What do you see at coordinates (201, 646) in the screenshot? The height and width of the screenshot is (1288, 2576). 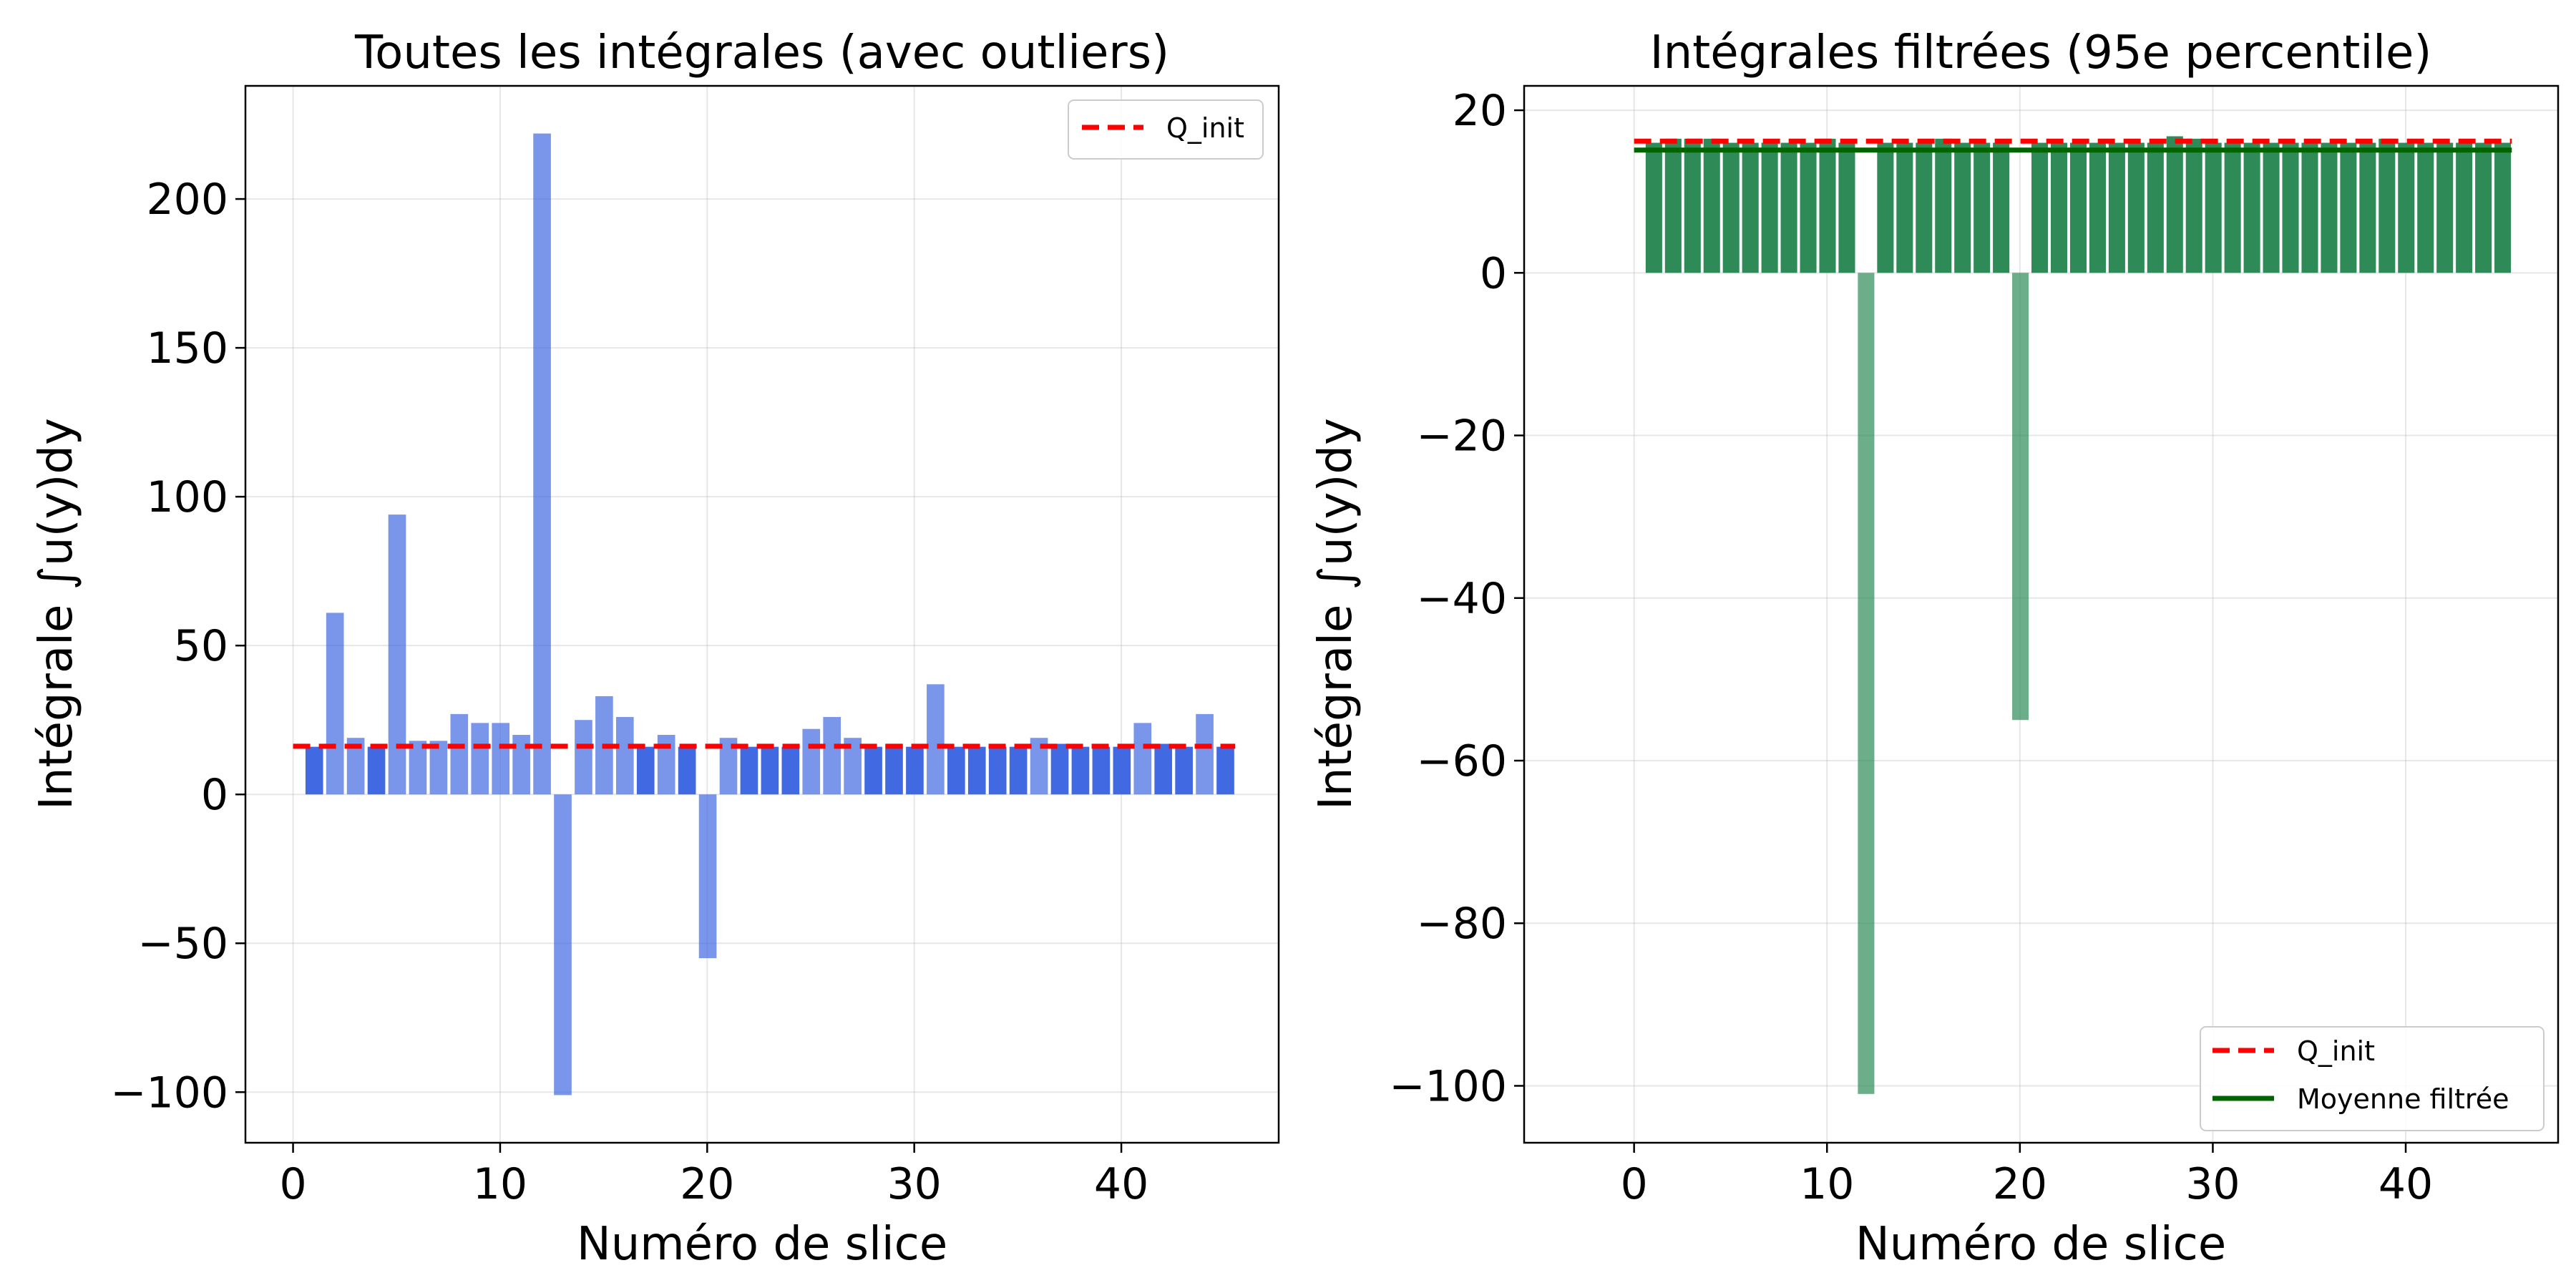 I see `left-y-tick-label: 50` at bounding box center [201, 646].